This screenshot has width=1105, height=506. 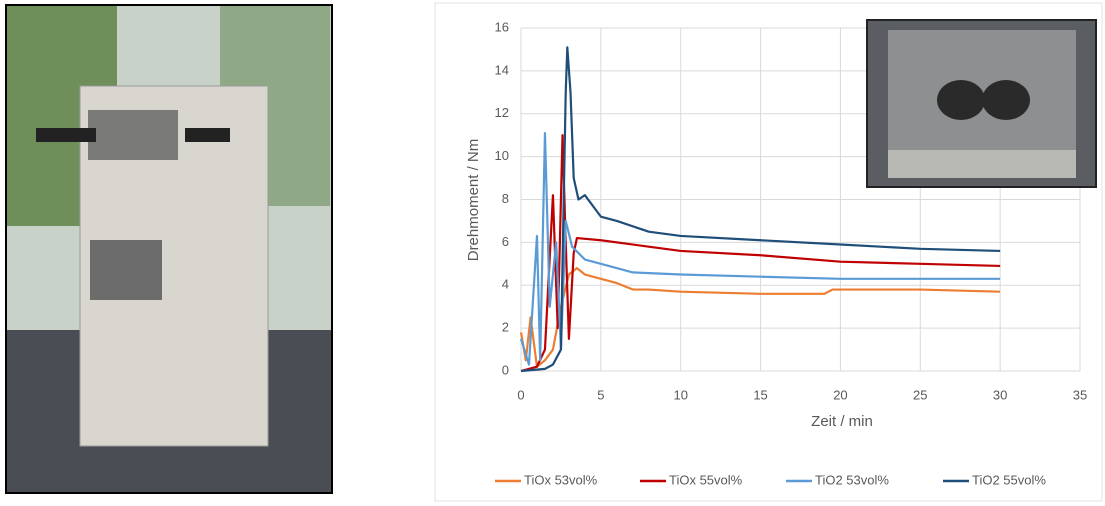 I want to click on y-tick-label: 6, so click(x=505, y=241).